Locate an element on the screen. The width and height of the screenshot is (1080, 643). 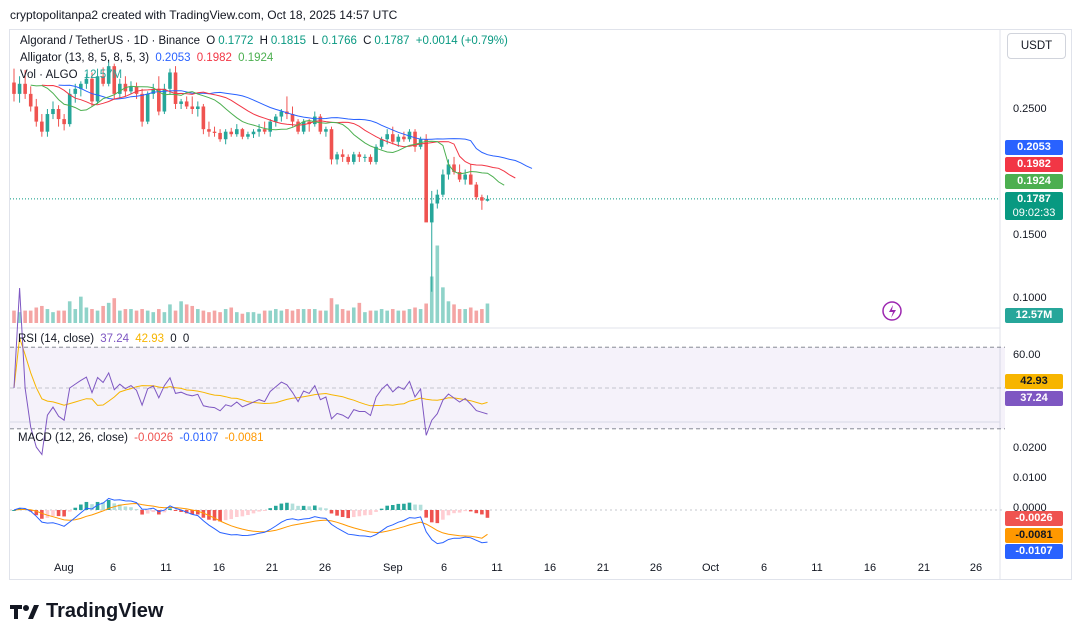
macd-line is located at coordinates (250, 521).